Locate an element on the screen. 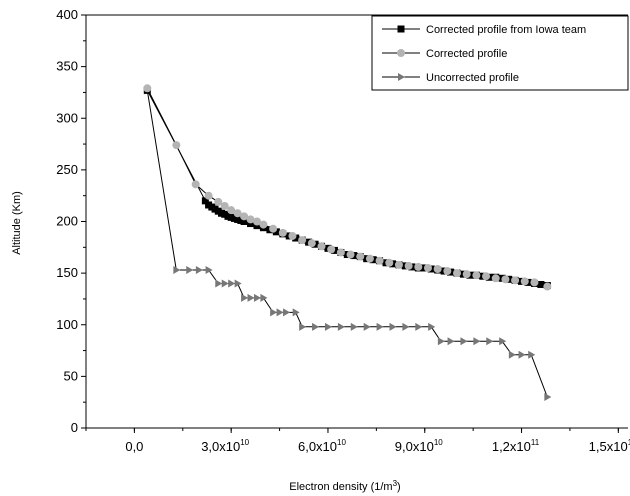 This screenshot has width=630, height=496. x-tick-label: 1,2x10¹¹ is located at coordinates (516, 446).